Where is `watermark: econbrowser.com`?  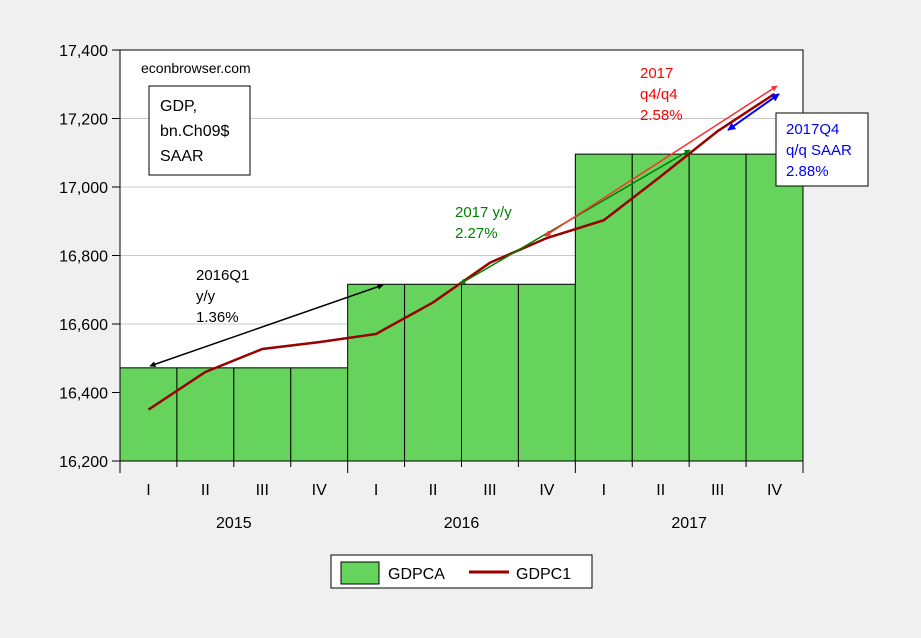 watermark: econbrowser.com is located at coordinates (196, 68).